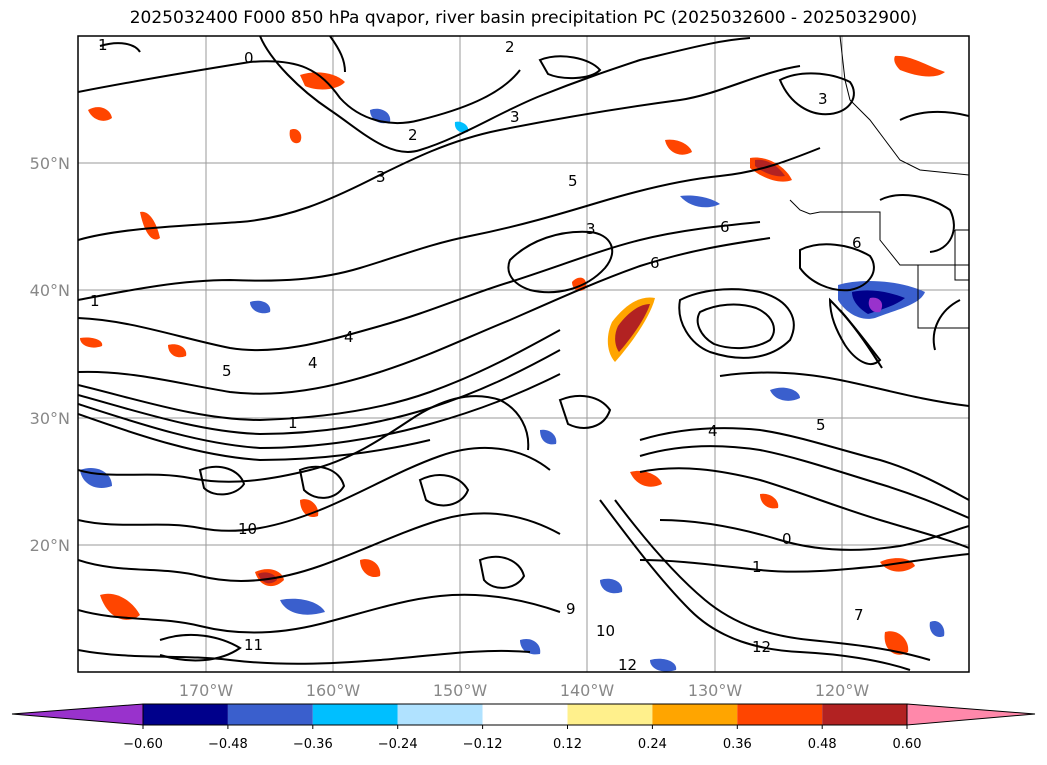 This screenshot has height=765, width=1047. Describe the element at coordinates (50, 290) in the screenshot. I see `lat-tick-label: 40°N` at that location.